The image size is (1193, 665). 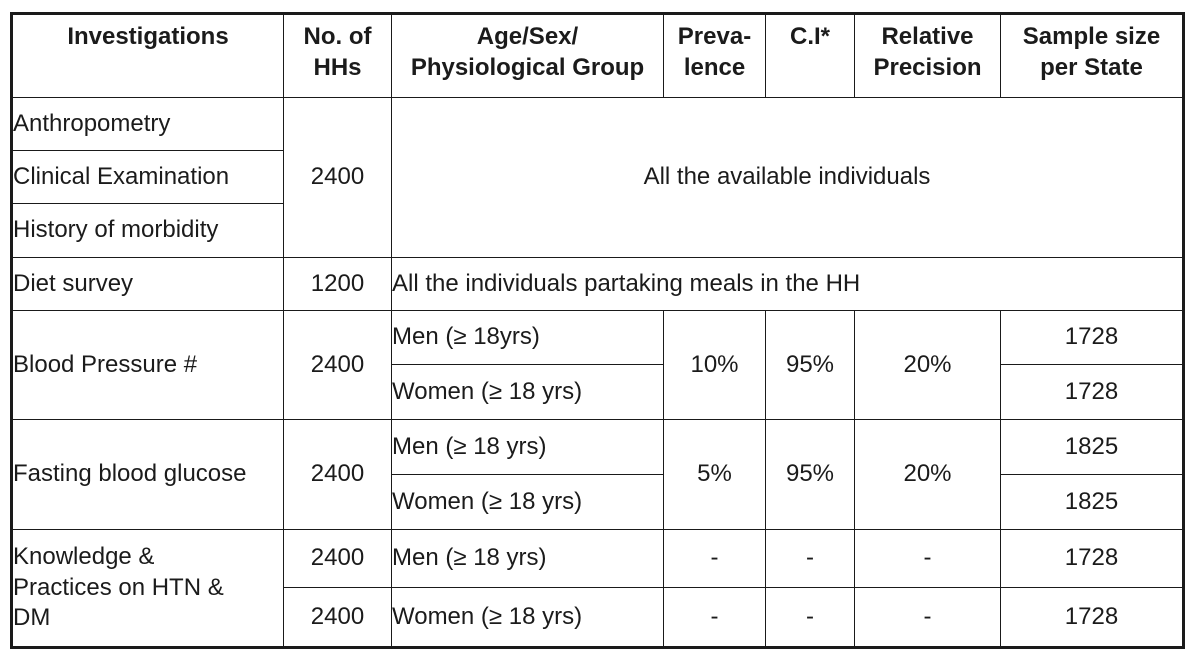 What do you see at coordinates (527, 447) in the screenshot?
I see `cell-fbg-men-group: Men (≥ 18 yrs)` at bounding box center [527, 447].